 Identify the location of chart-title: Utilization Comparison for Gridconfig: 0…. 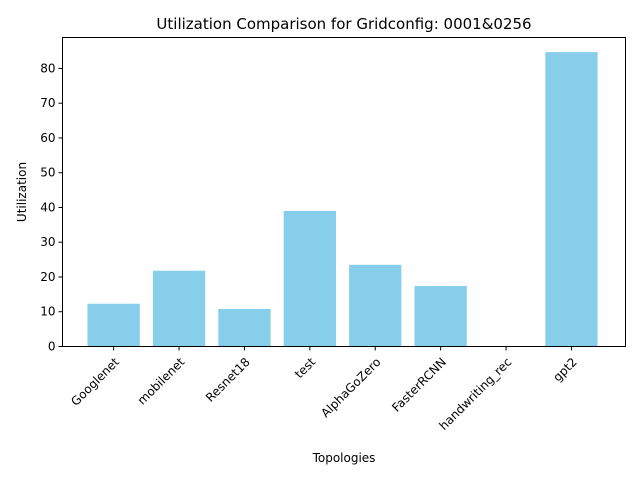
(343, 24).